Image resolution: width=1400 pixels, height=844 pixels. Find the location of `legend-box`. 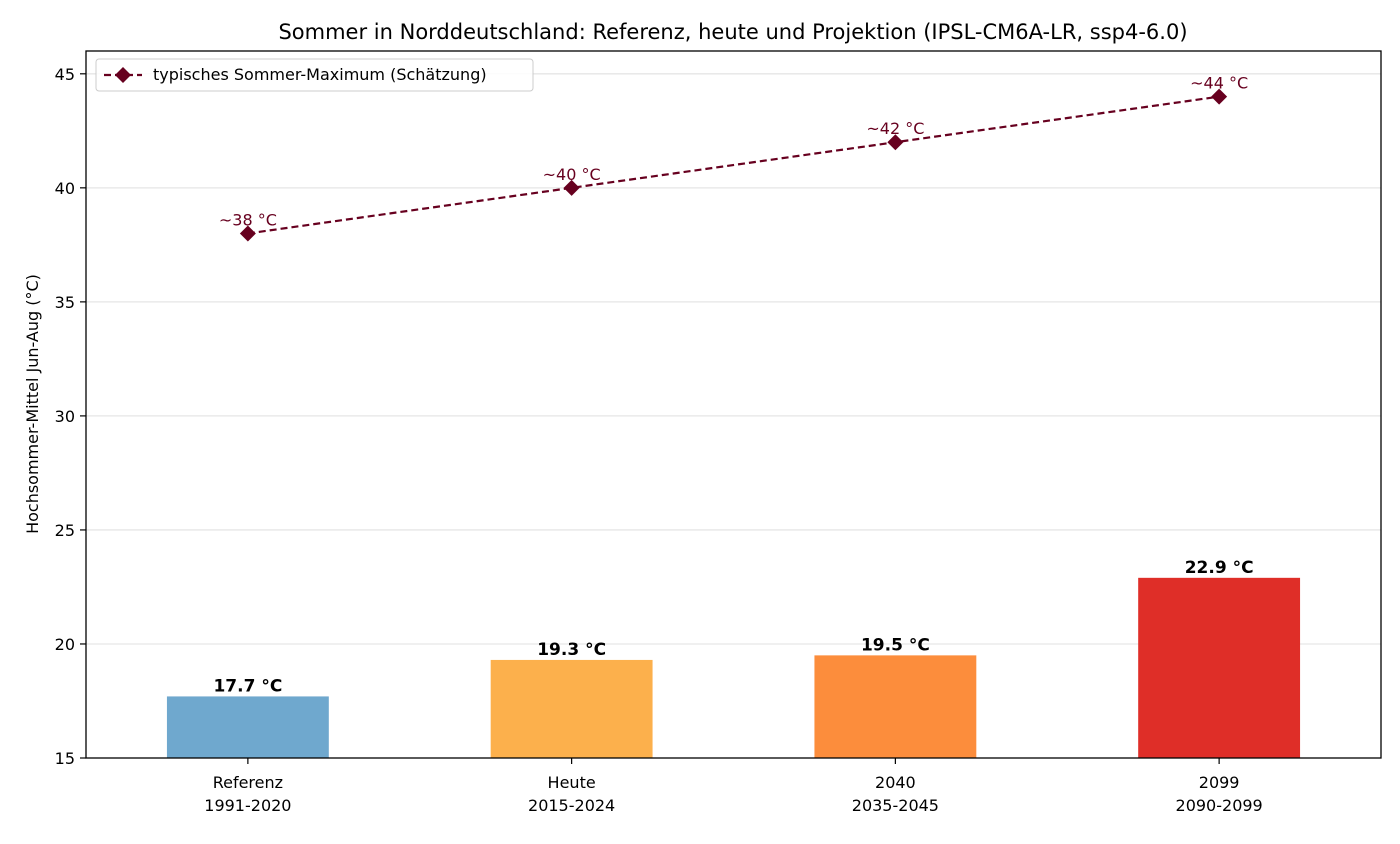

legend-box is located at coordinates (314, 75).